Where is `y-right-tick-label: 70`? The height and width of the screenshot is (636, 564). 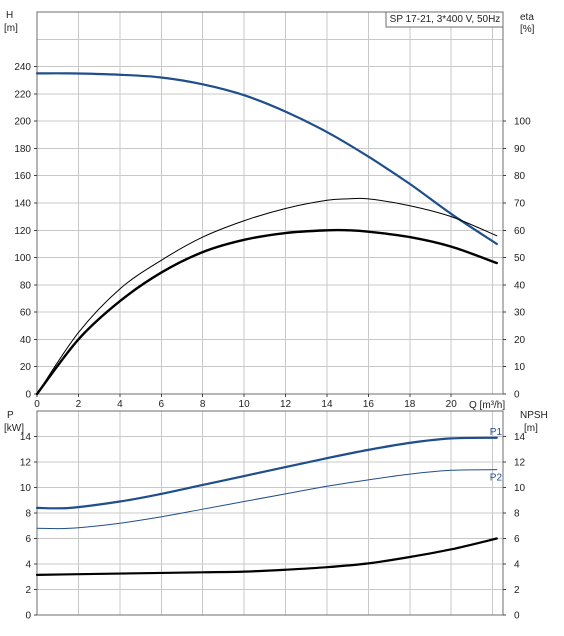 y-right-tick-label: 70 is located at coordinates (520, 204).